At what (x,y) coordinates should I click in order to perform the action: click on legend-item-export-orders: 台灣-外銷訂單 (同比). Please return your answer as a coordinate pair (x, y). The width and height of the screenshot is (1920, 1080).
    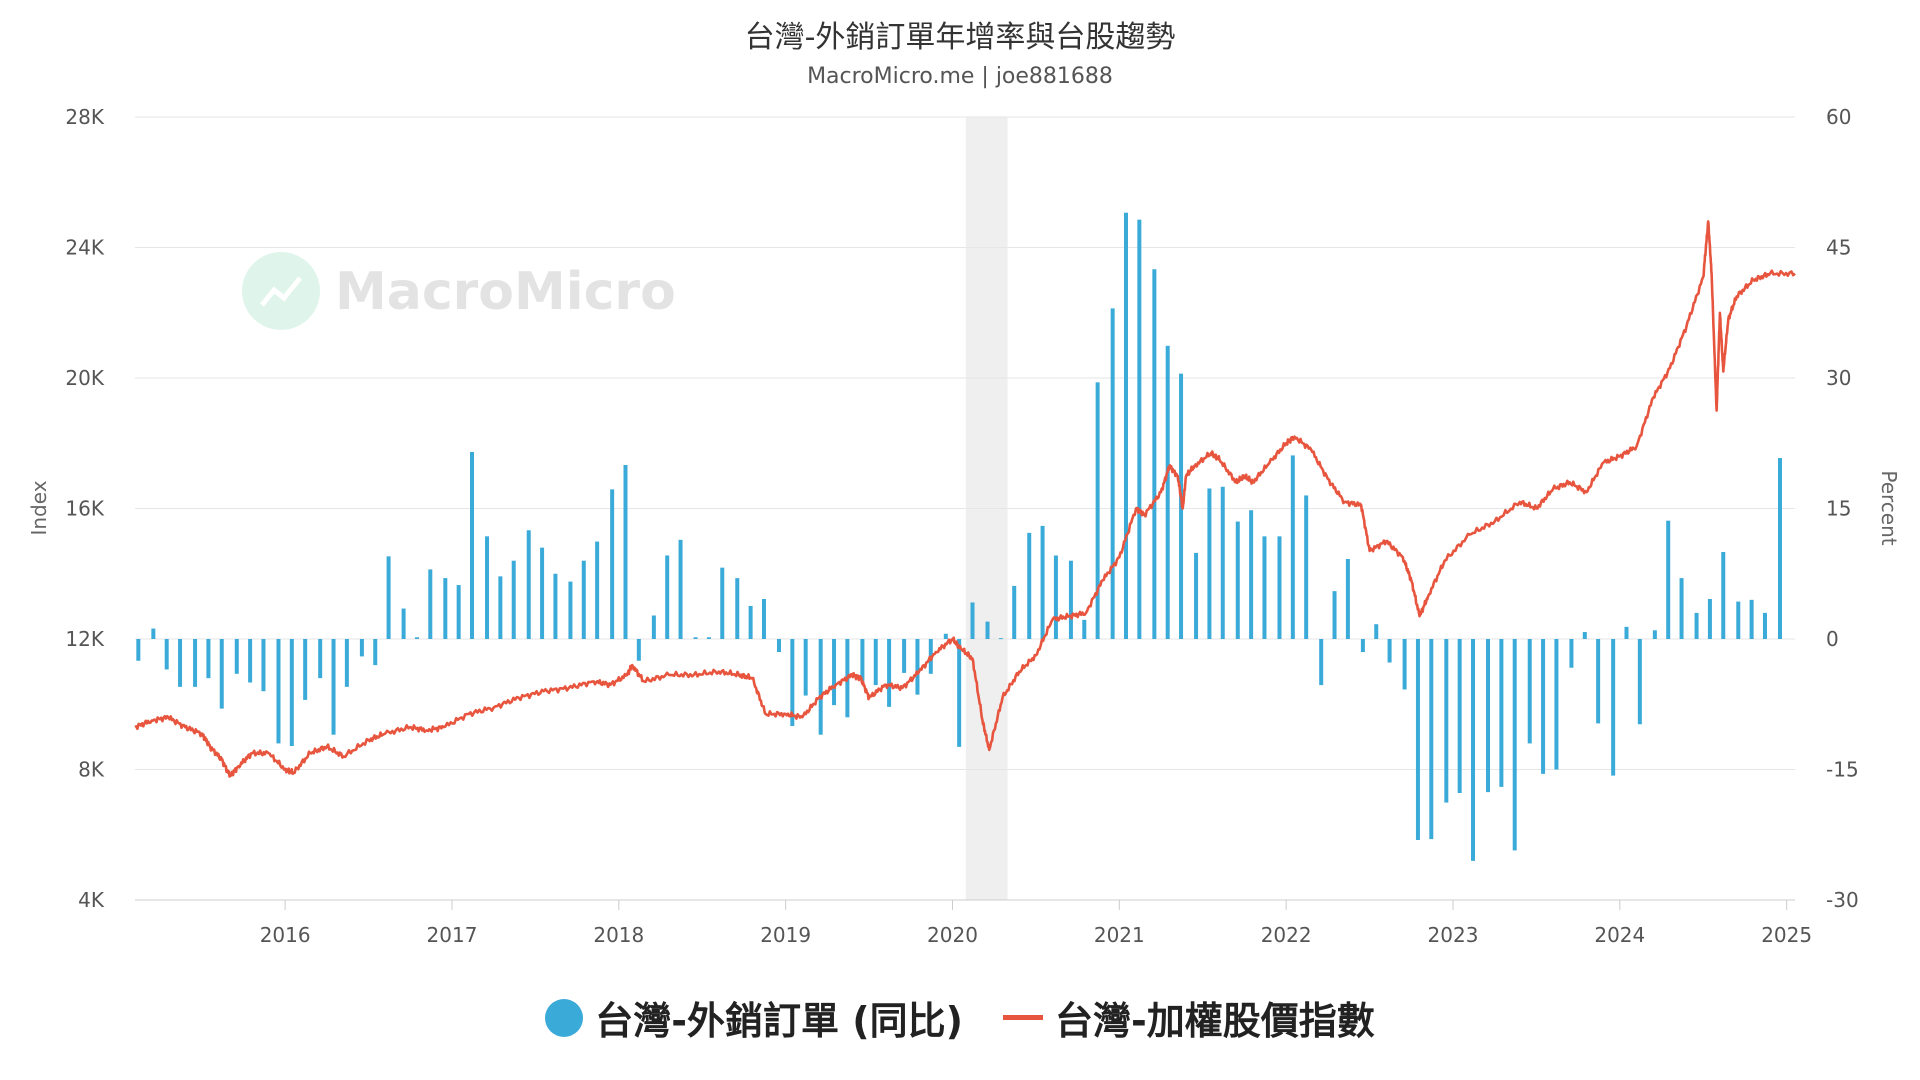
    Looking at the image, I should click on (754, 1017).